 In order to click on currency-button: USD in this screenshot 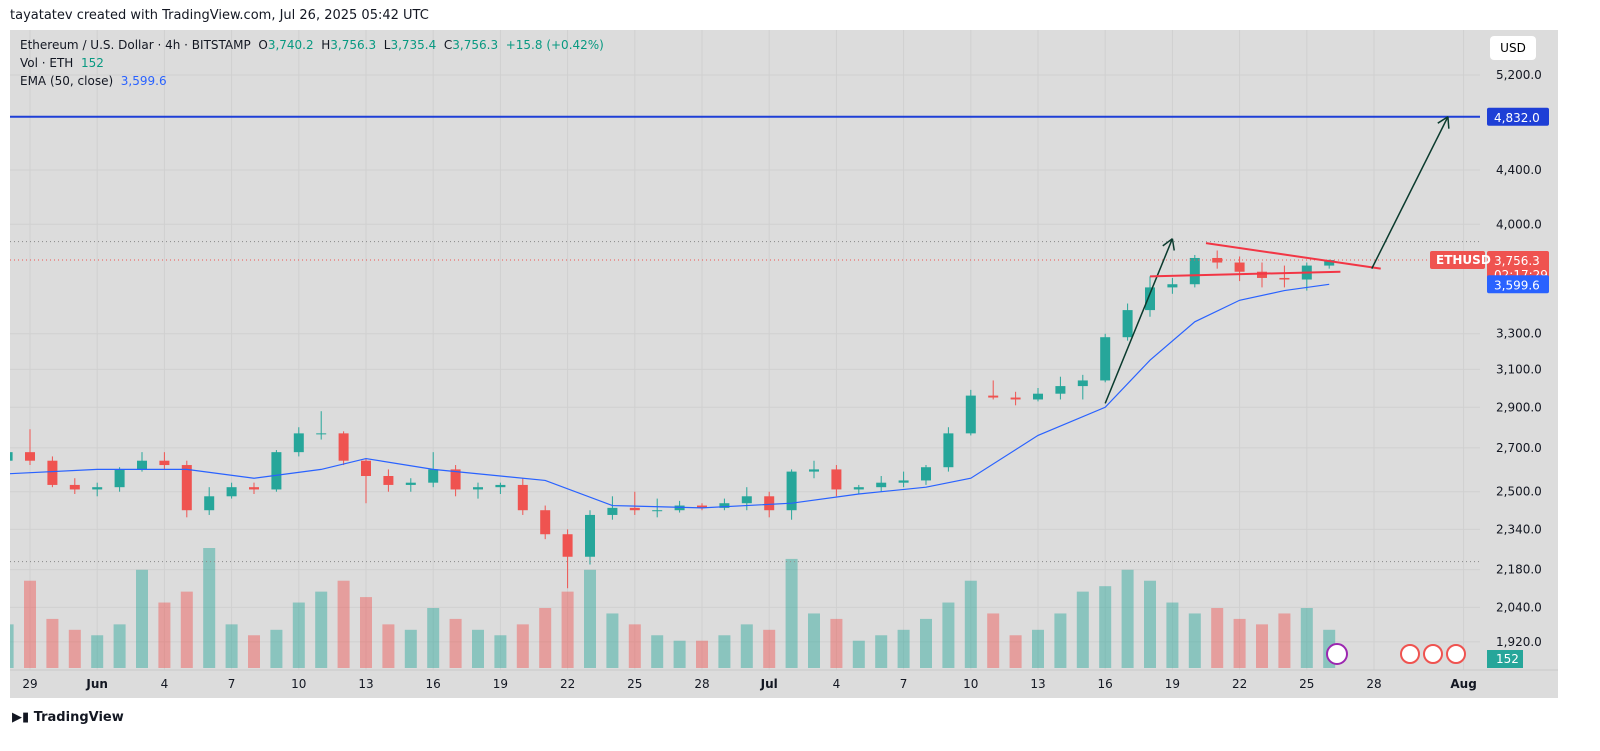, I will do `click(1513, 48)`.